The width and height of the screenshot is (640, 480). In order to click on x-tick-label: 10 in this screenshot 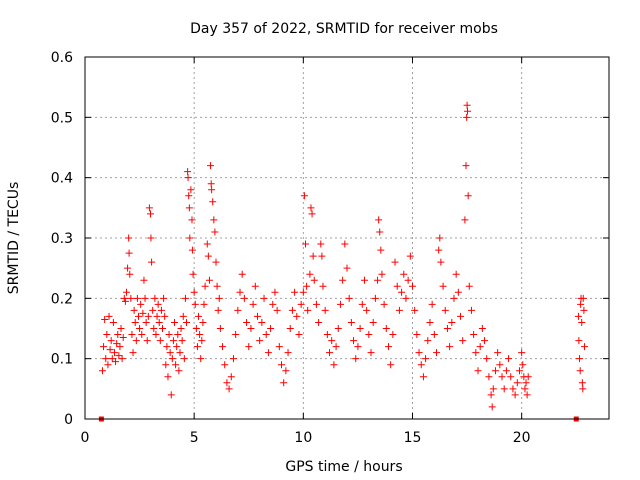, I will do `click(303, 438)`.